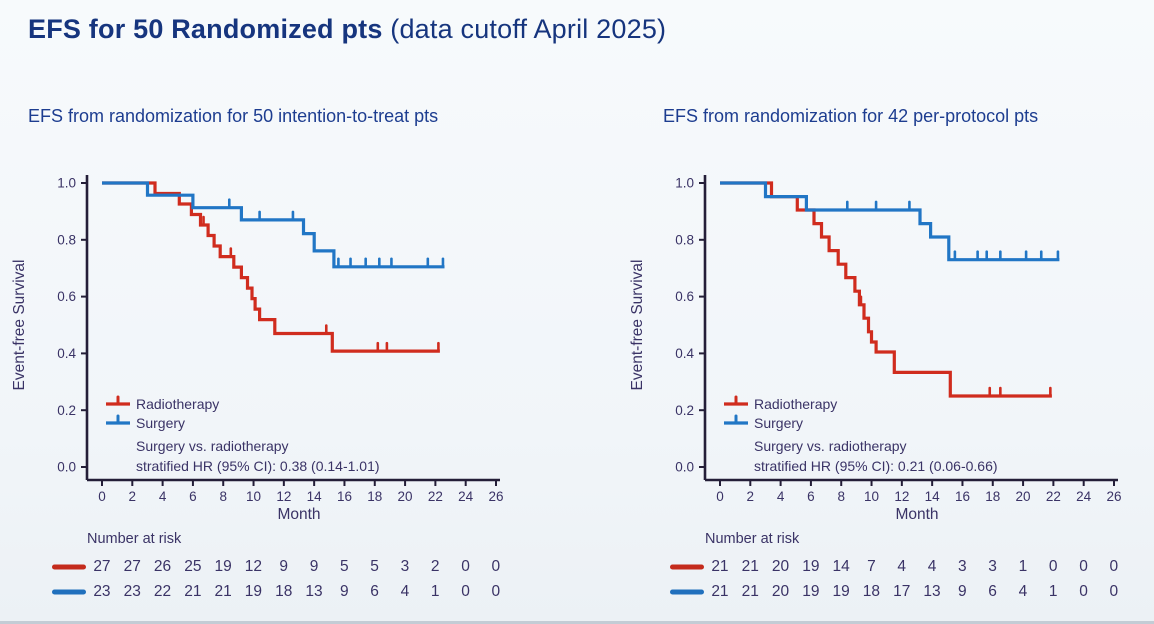  I want to click on risk-count: 7, so click(871, 566).